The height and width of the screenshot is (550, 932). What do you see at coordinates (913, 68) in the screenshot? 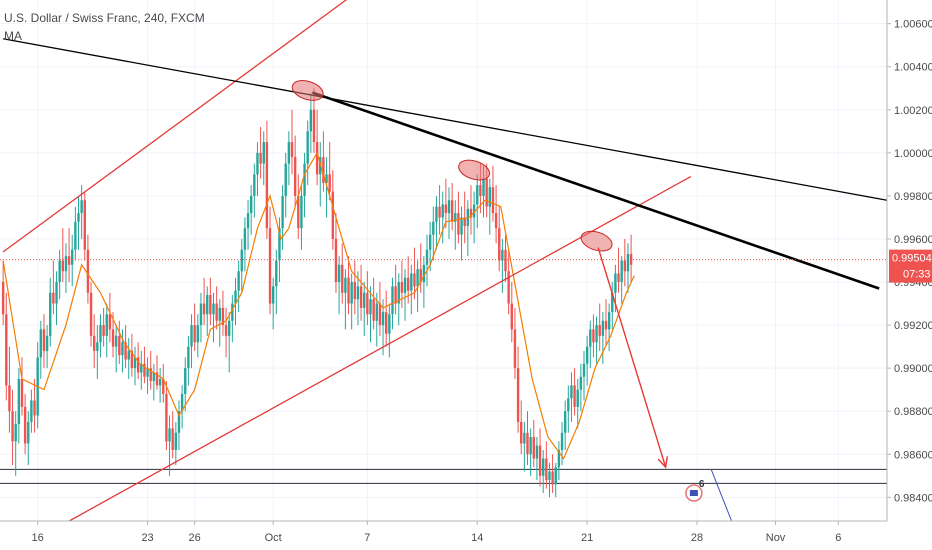
I see `price-tick-label: 1.00400` at bounding box center [913, 68].